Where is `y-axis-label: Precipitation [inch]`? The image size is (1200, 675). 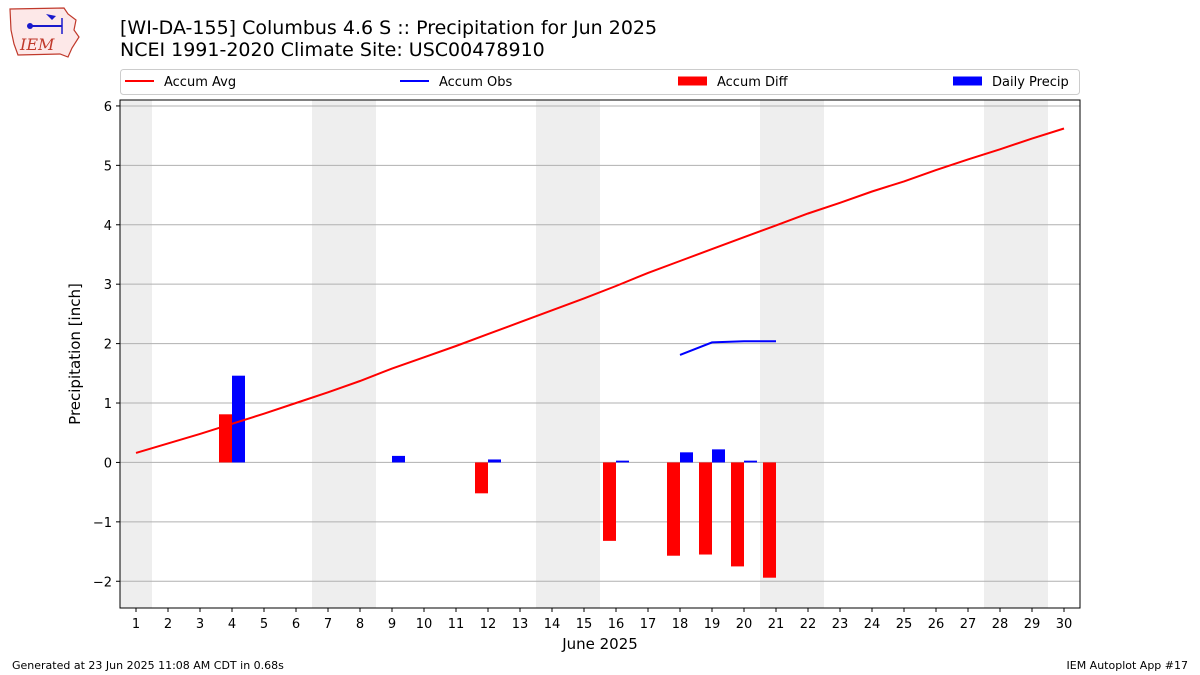
y-axis-label: Precipitation [inch] is located at coordinates (75, 354).